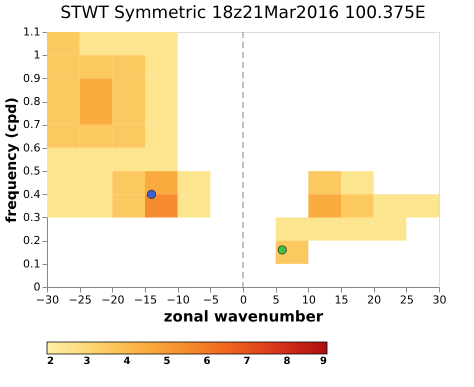 The height and width of the screenshot is (387, 474). I want to click on x-tick-label: 20, so click(374, 300).